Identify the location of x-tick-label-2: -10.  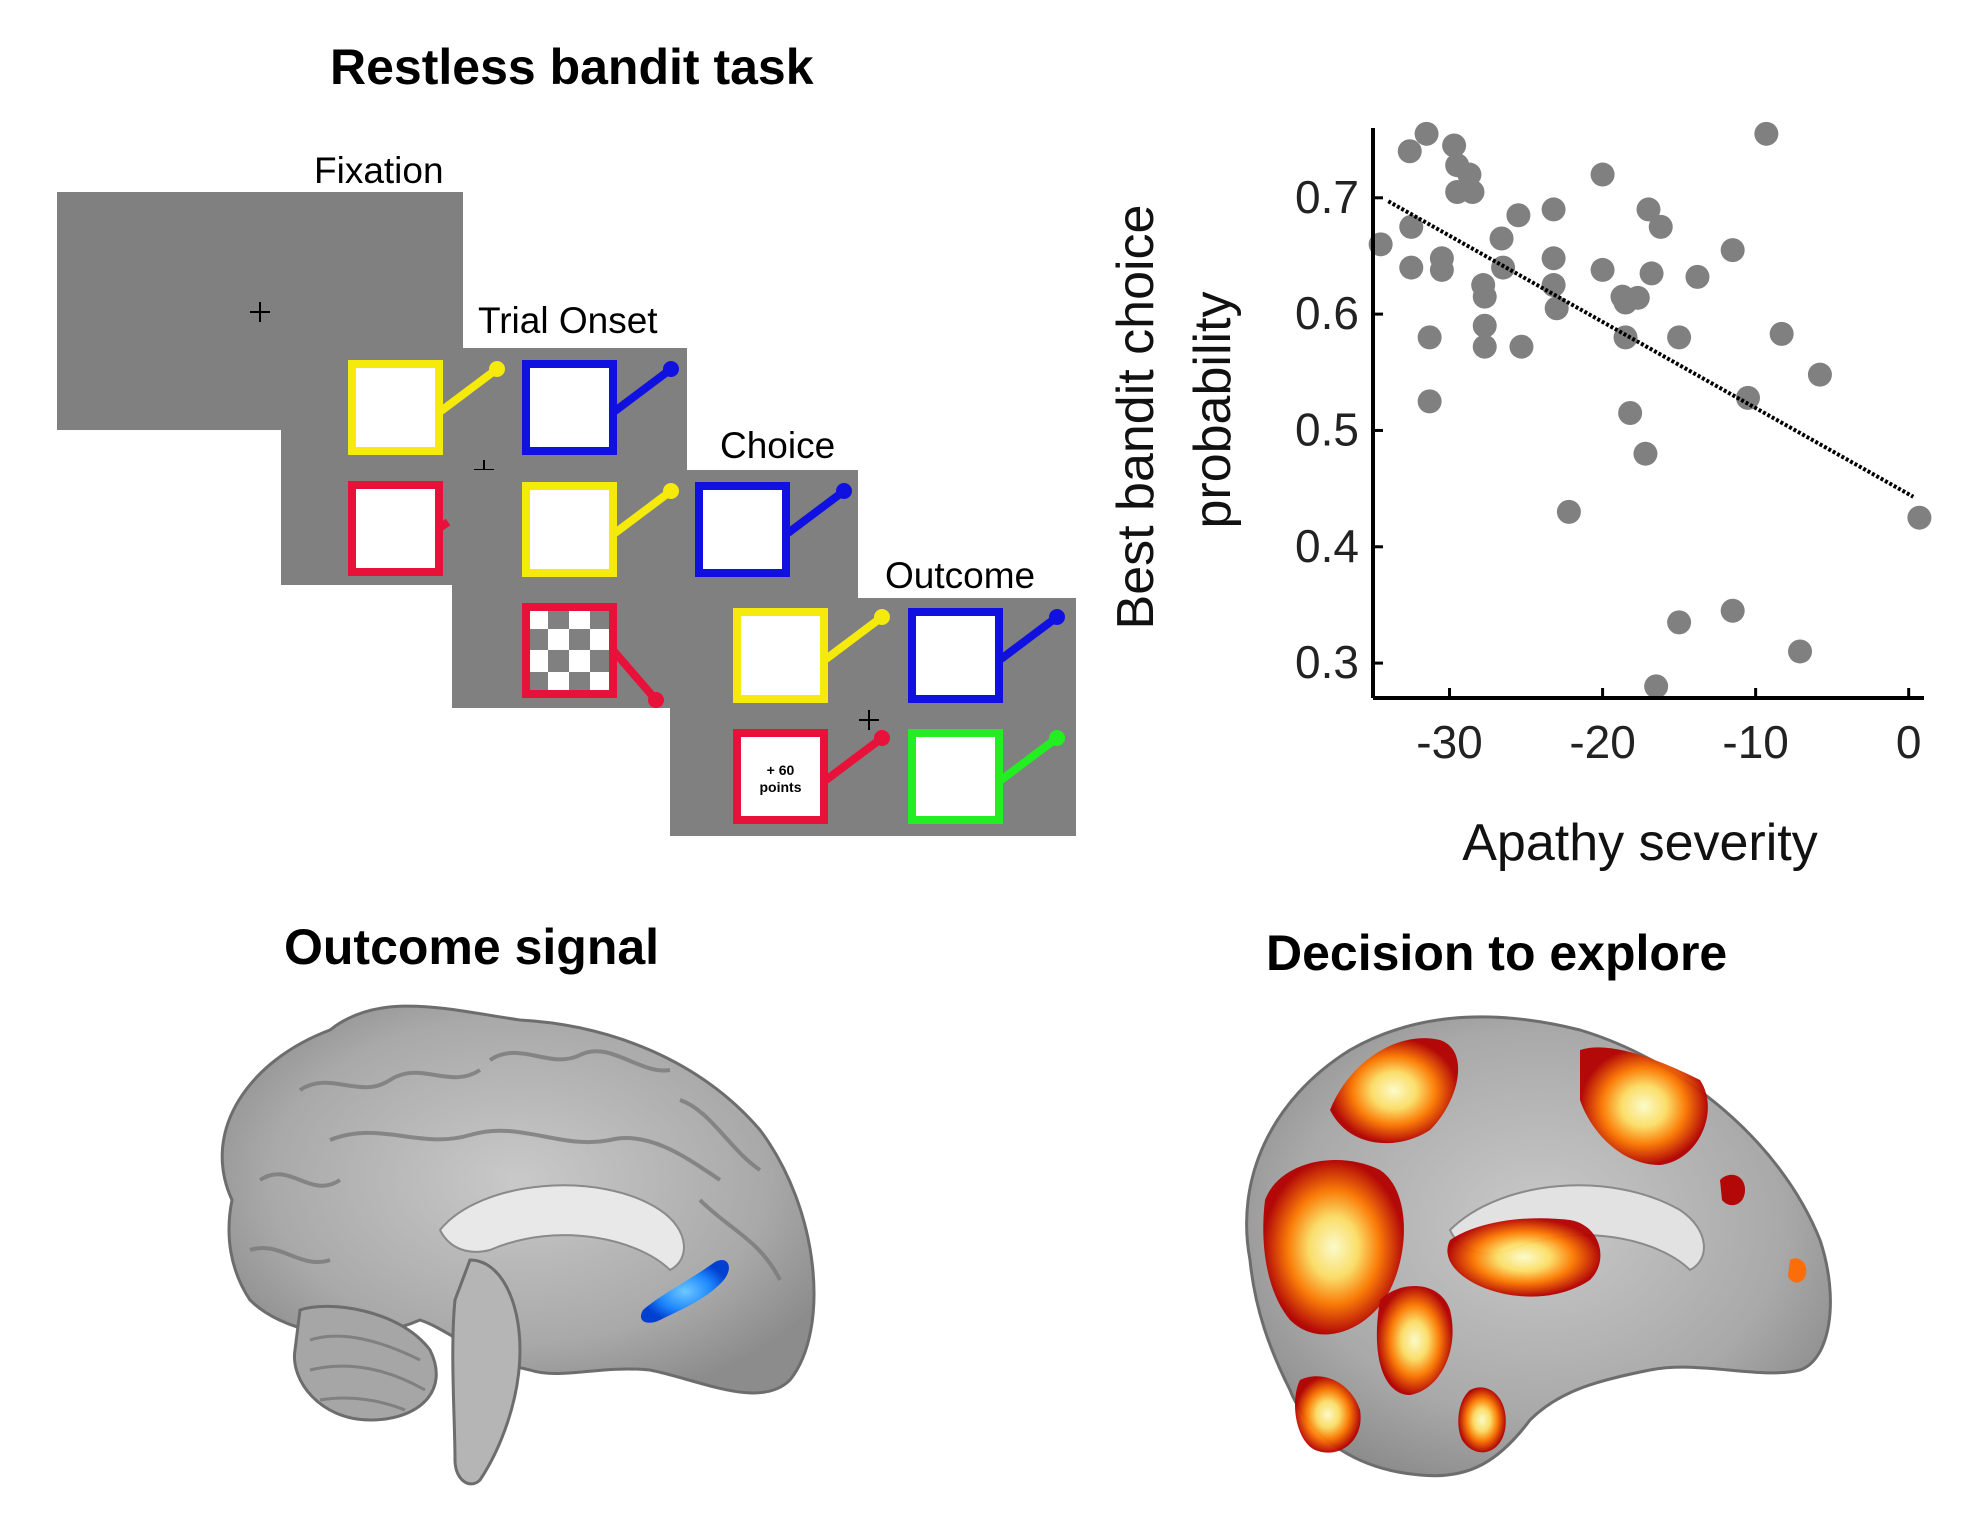
(1755, 742).